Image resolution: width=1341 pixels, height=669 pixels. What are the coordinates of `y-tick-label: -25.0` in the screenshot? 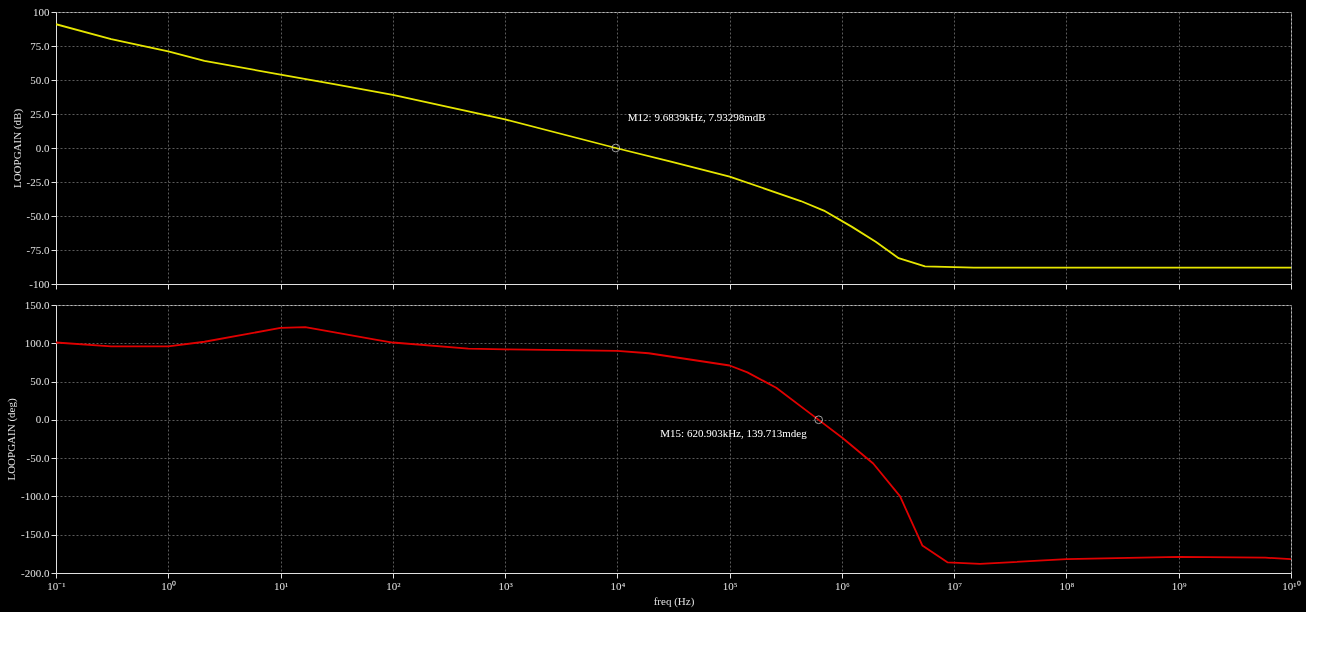 It's located at (38, 181).